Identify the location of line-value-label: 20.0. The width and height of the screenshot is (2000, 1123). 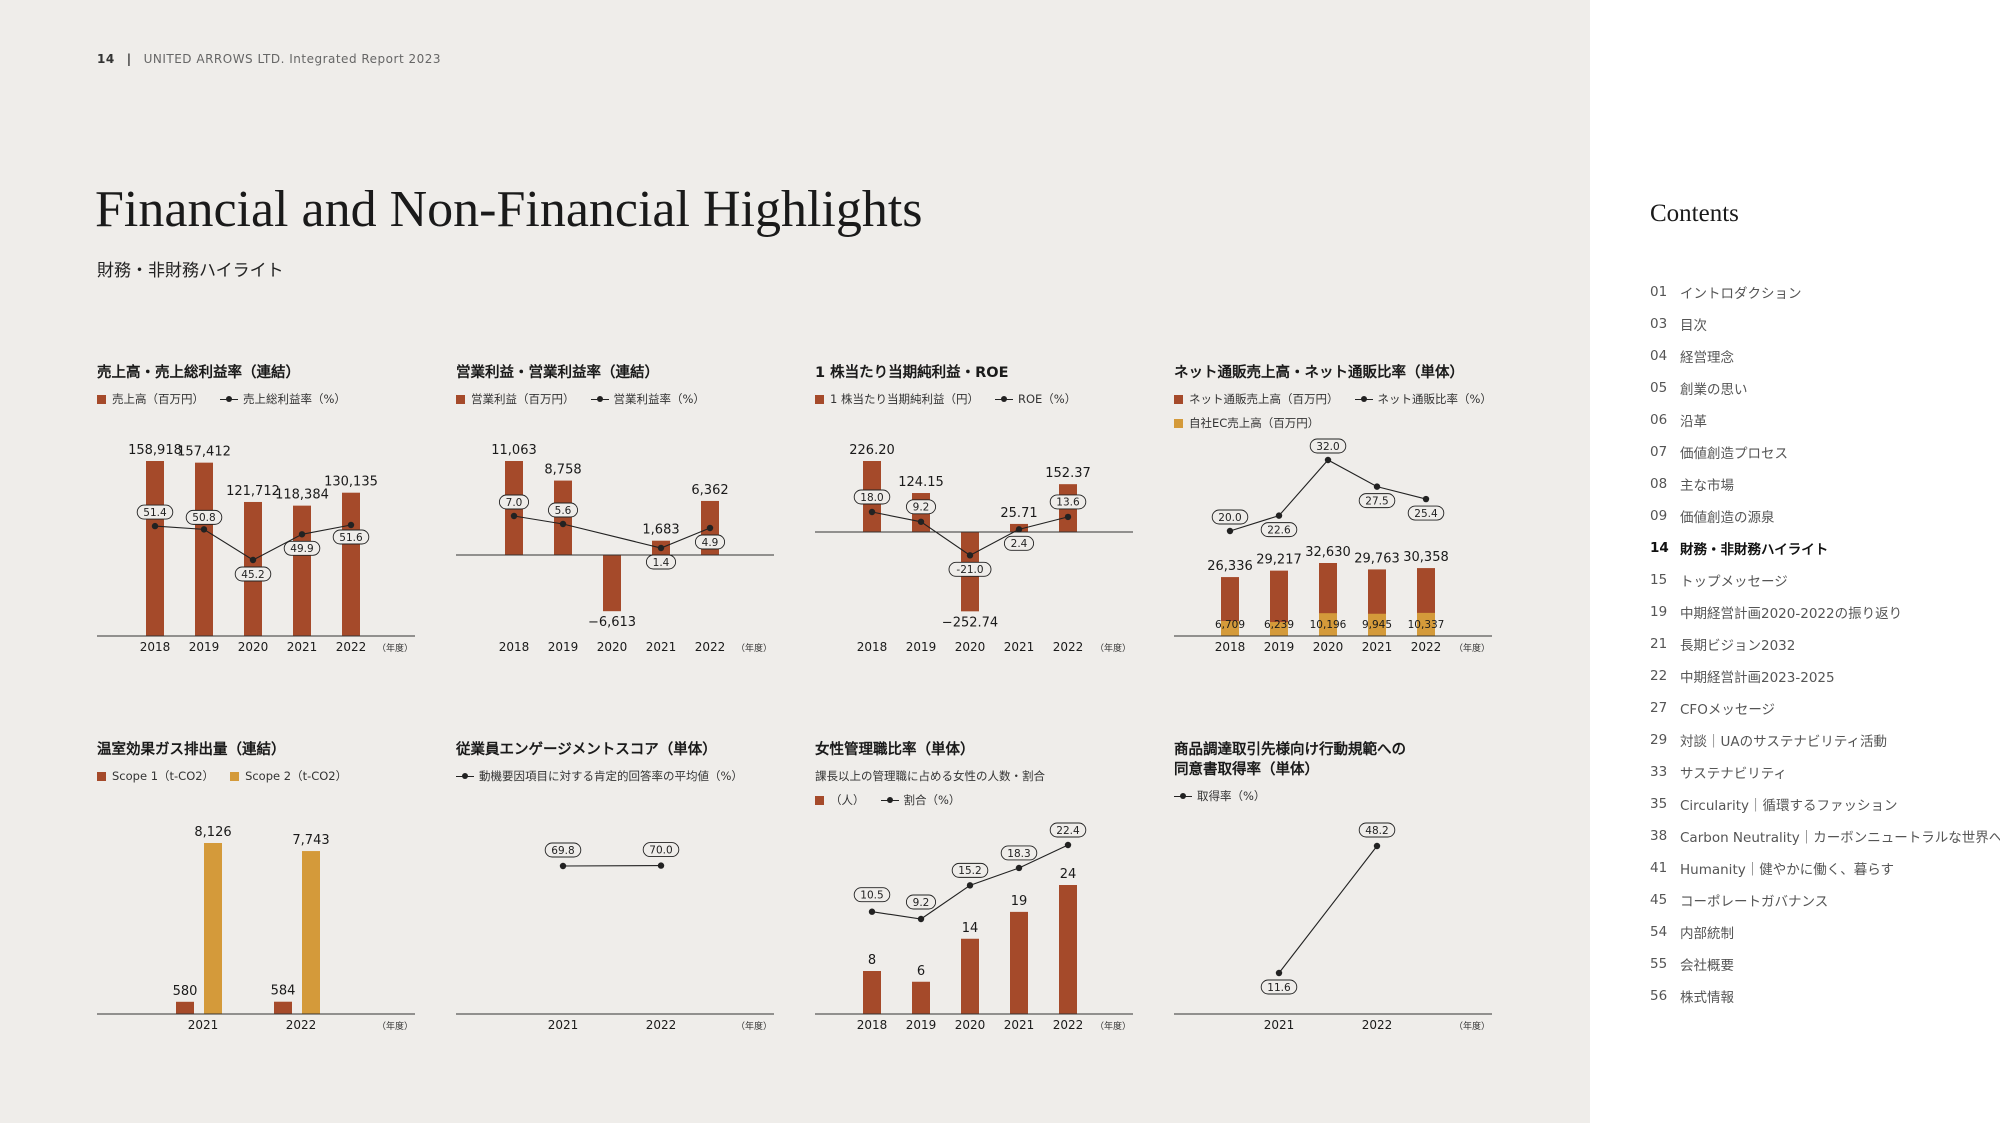
(1229, 518).